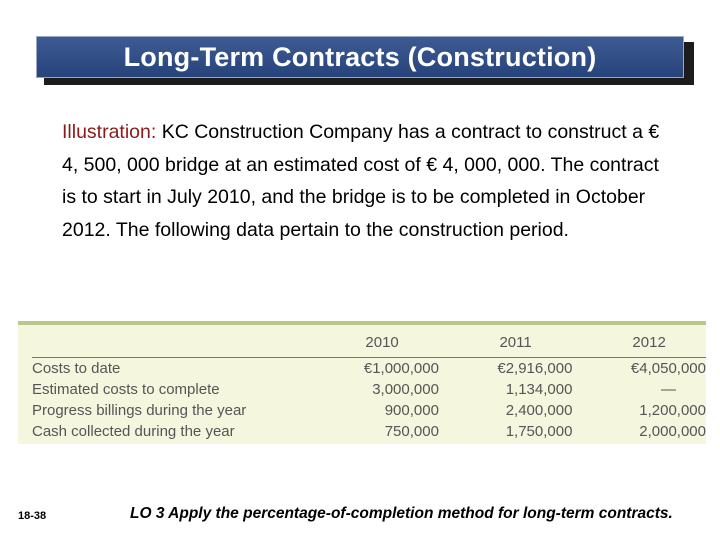 The width and height of the screenshot is (720, 540). What do you see at coordinates (139, 410) in the screenshot?
I see `row-label: Progress billings during the year` at bounding box center [139, 410].